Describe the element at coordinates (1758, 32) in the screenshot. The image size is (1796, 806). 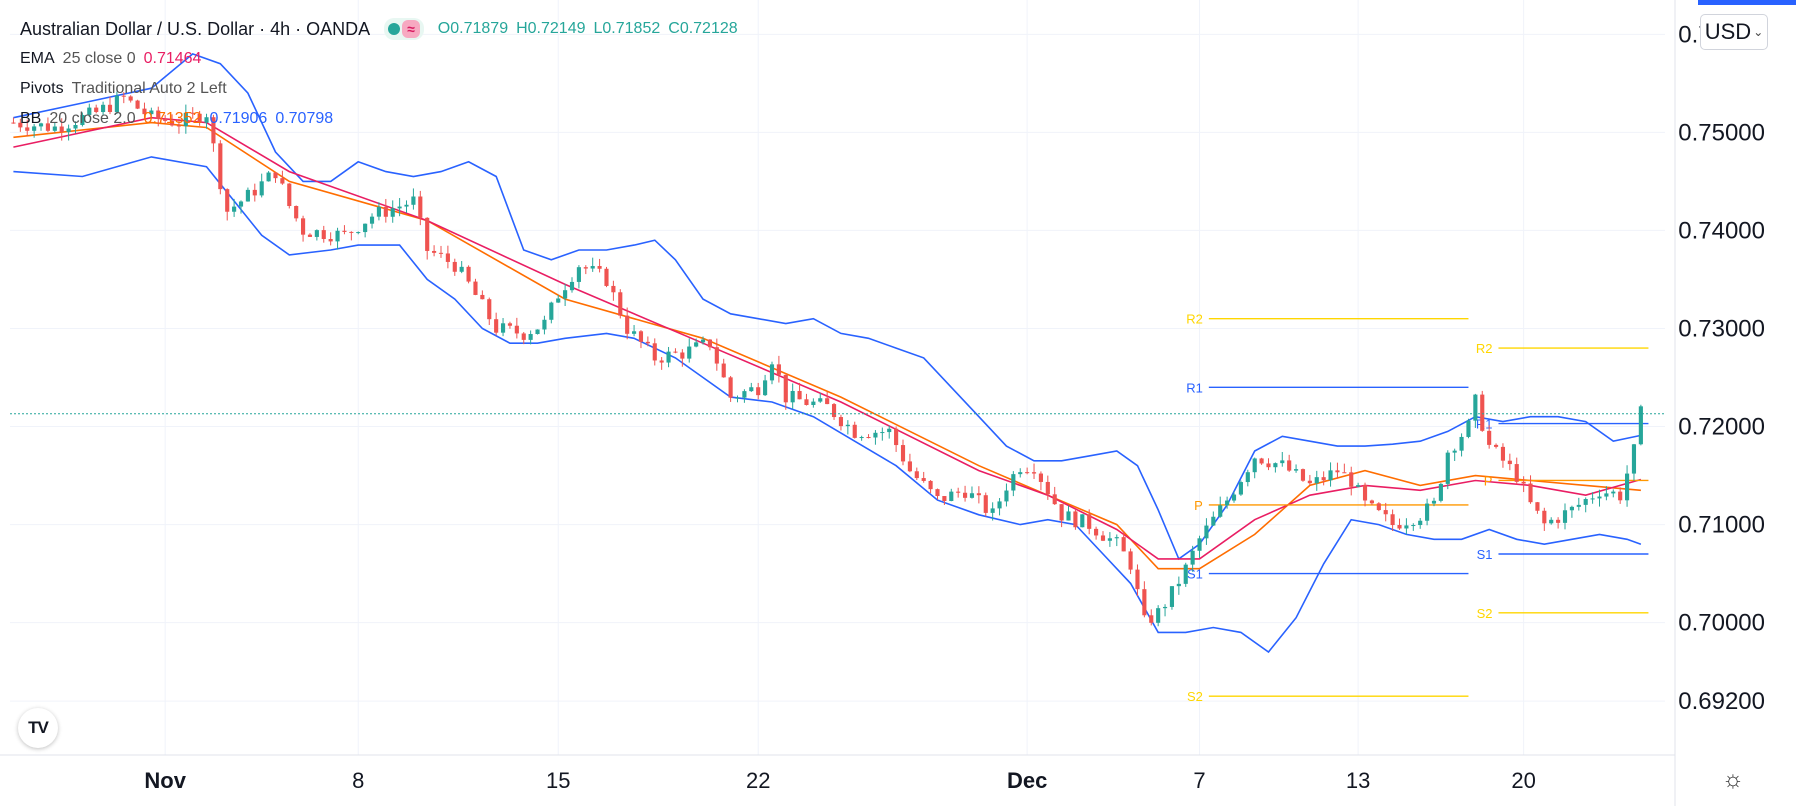
I see `chevron-down-icon: ⌄` at that location.